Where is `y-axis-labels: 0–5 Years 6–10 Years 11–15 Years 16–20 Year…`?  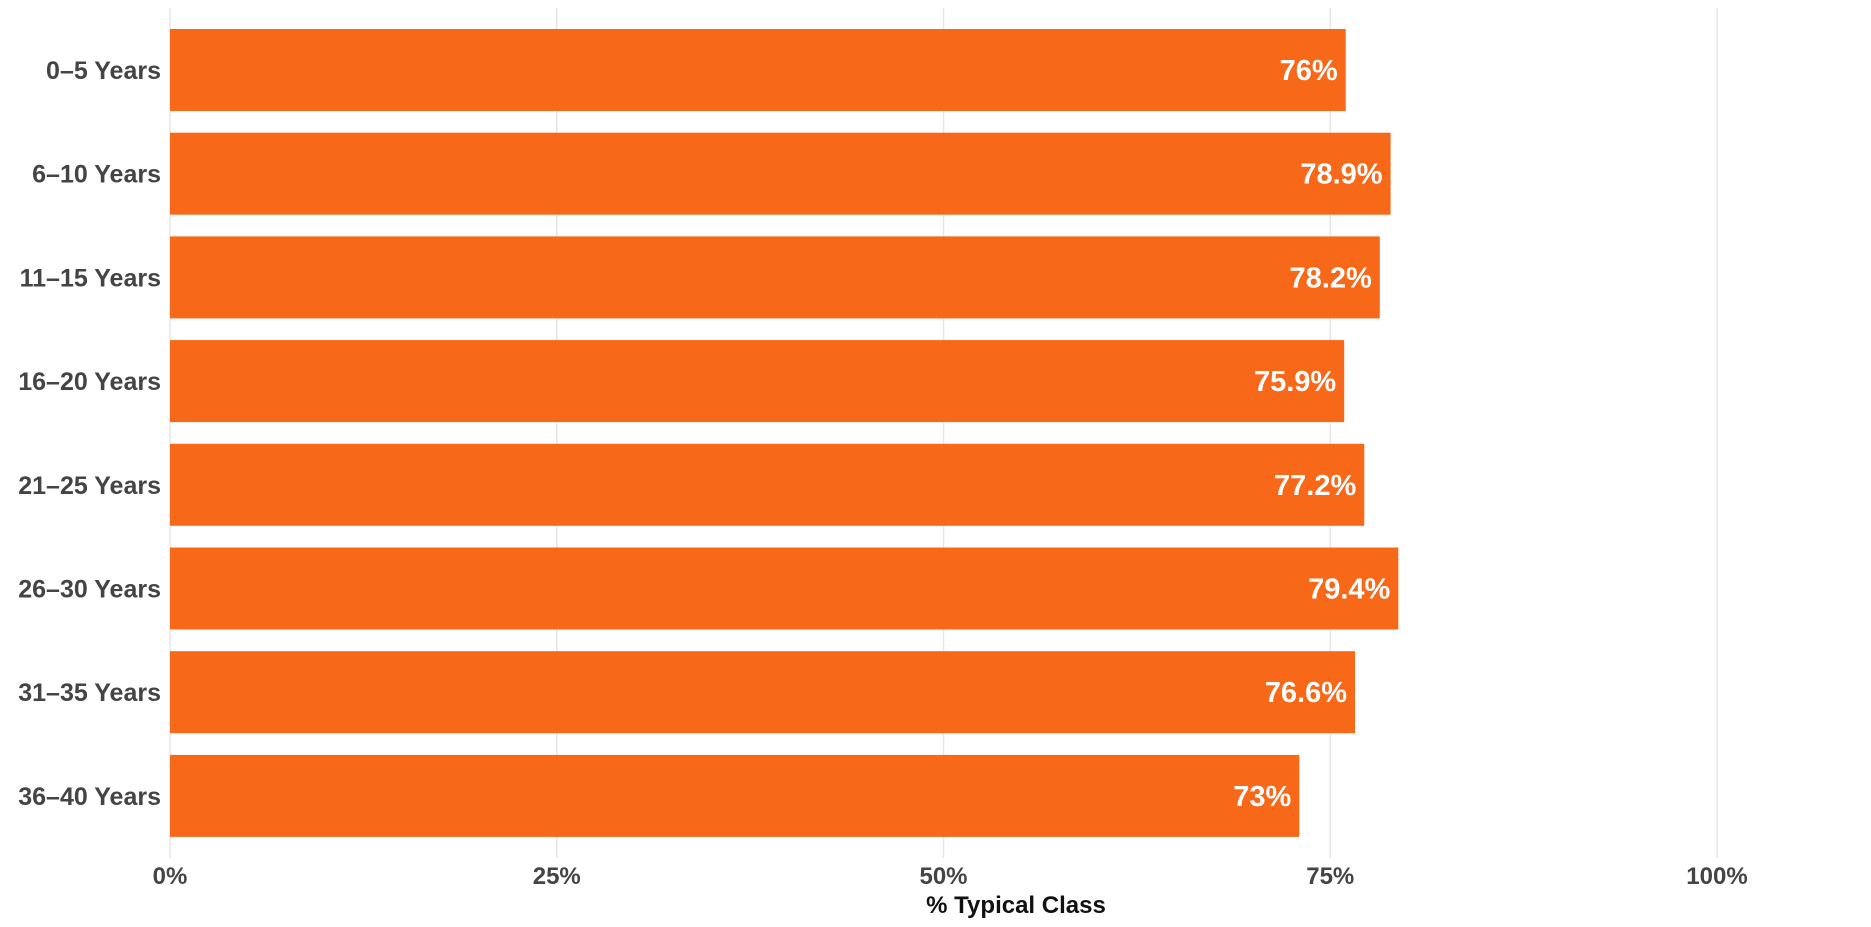 y-axis-labels: 0–5 Years 6–10 Years 11–15 Years 16–20 Year… is located at coordinates (89, 434).